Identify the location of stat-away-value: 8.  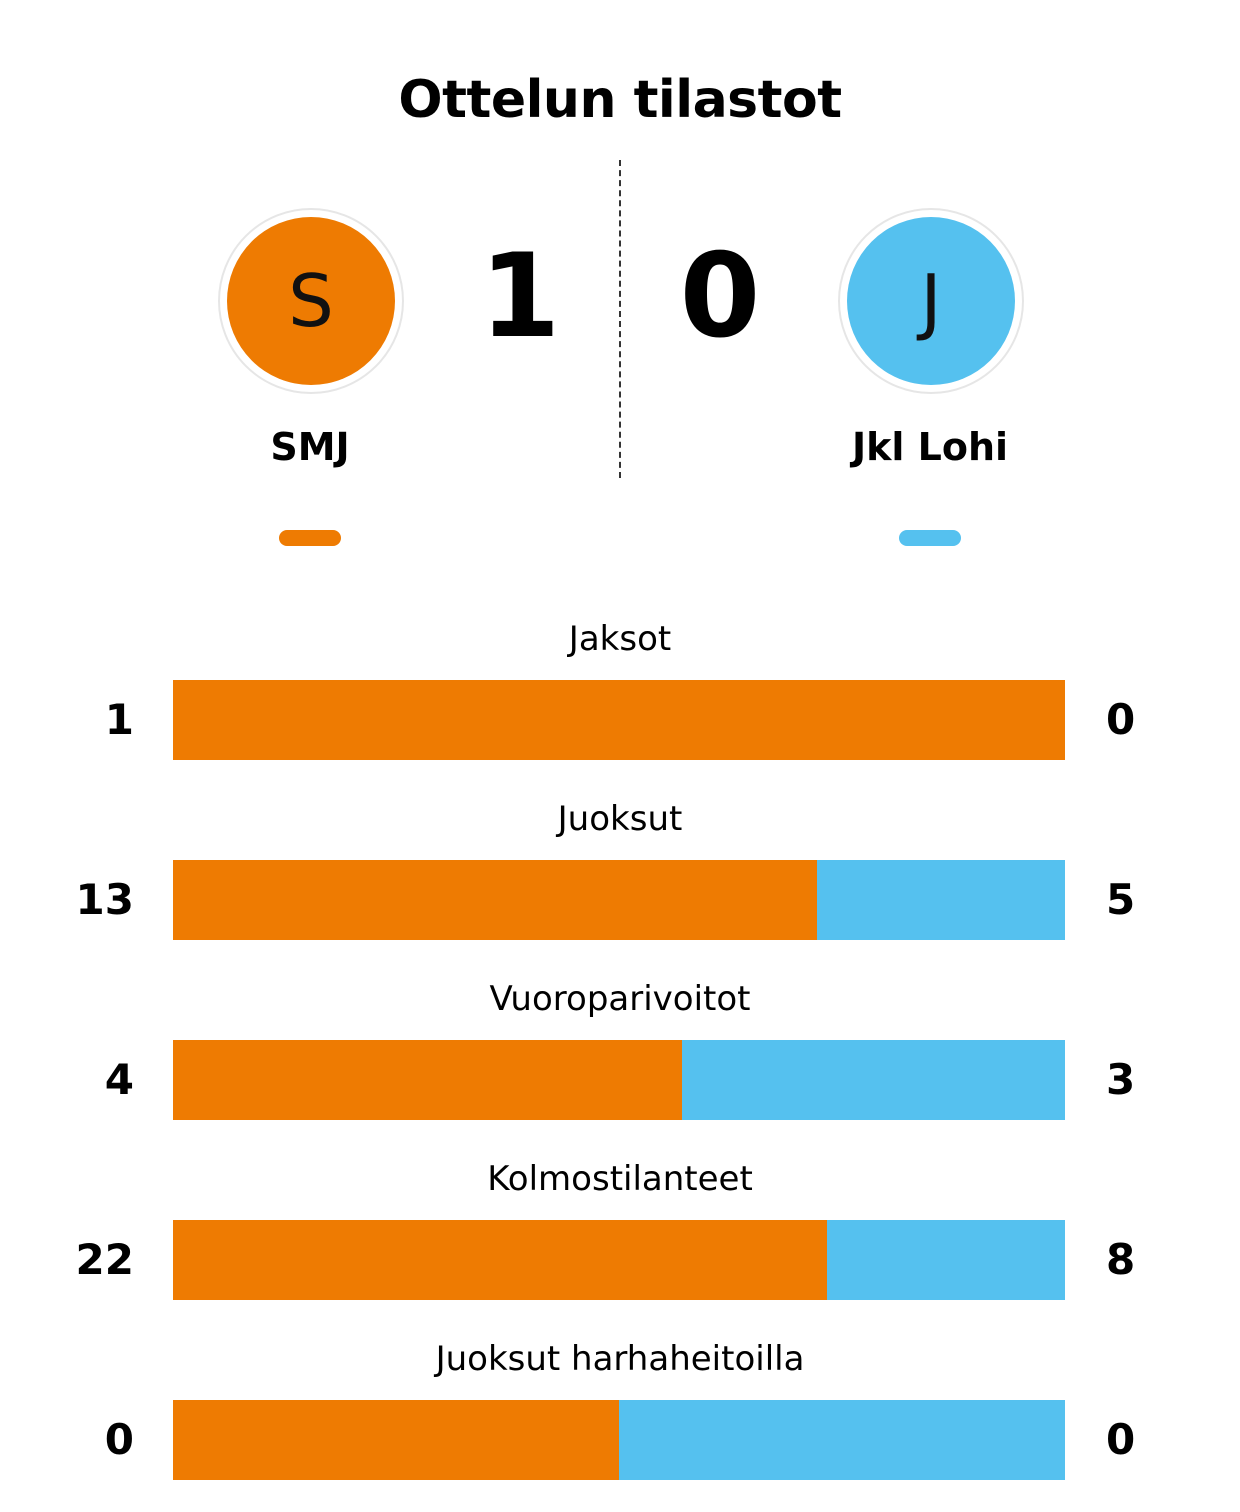
(1121, 1259).